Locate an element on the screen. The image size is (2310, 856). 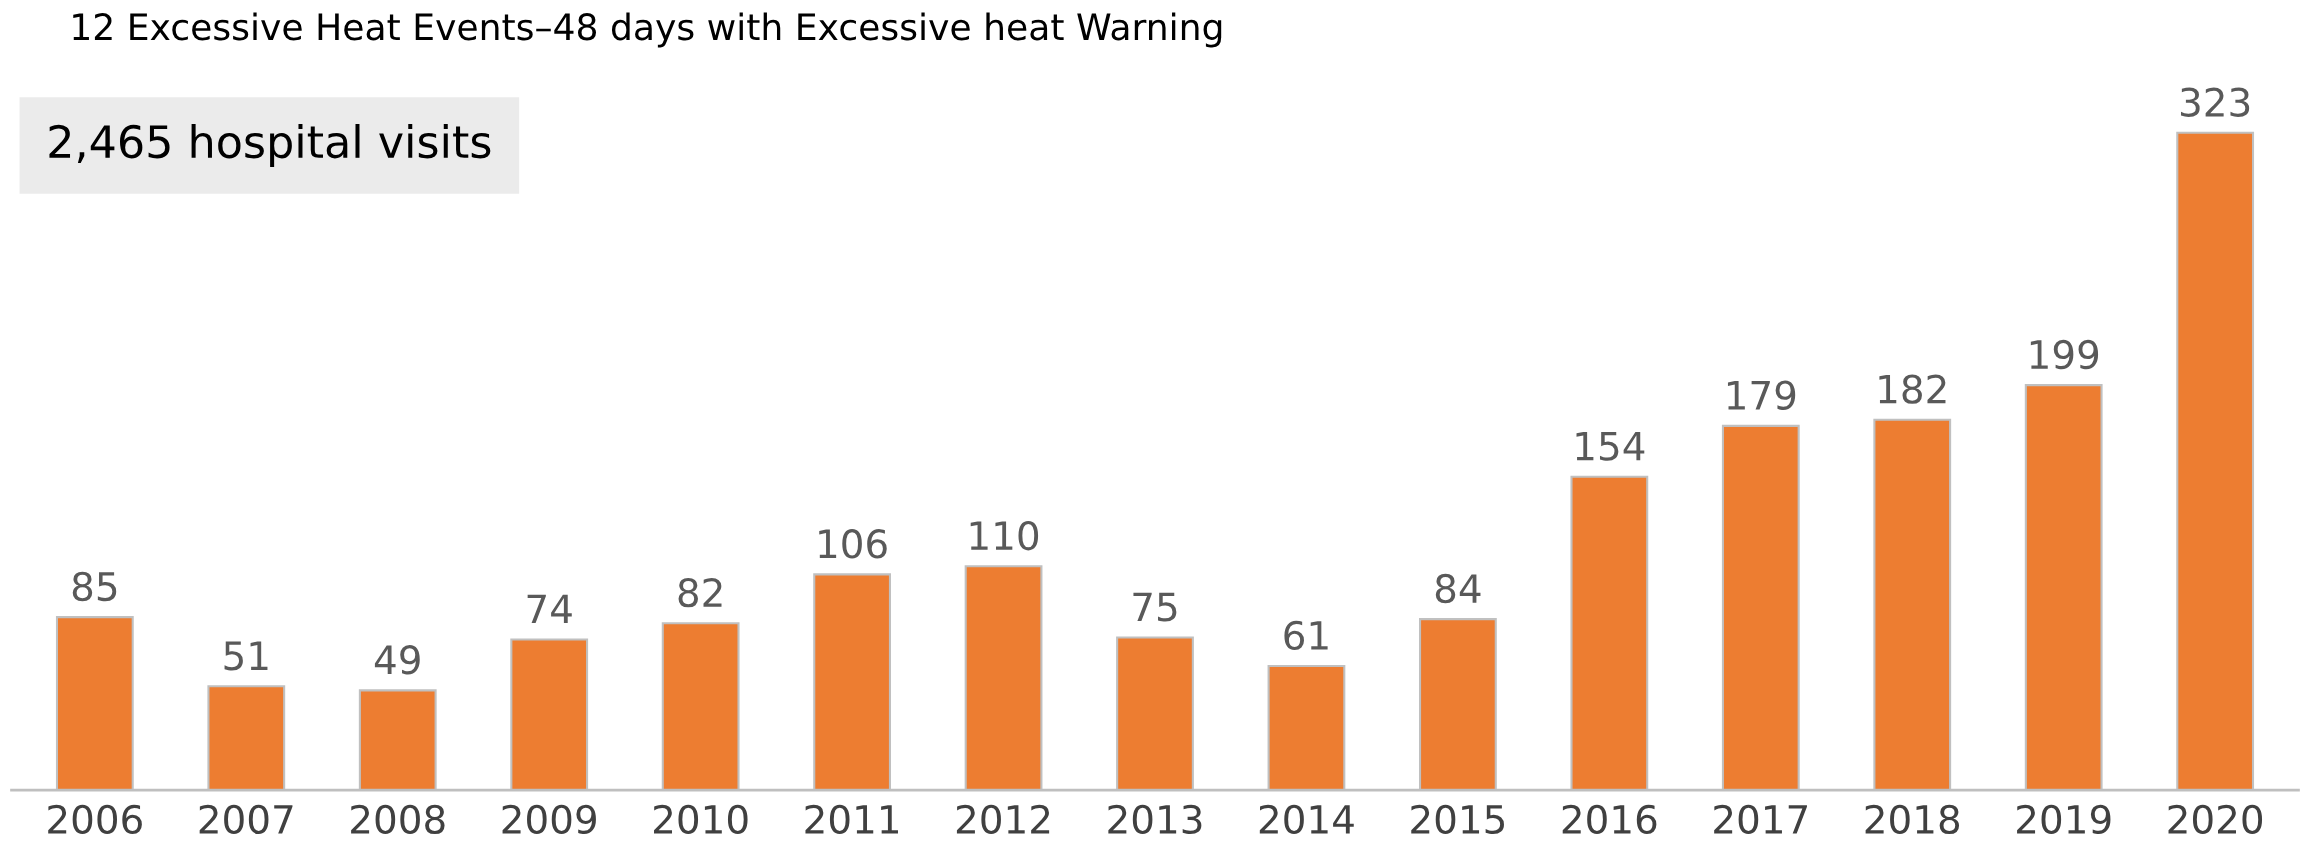
data-label: 84 is located at coordinates (1458, 588).